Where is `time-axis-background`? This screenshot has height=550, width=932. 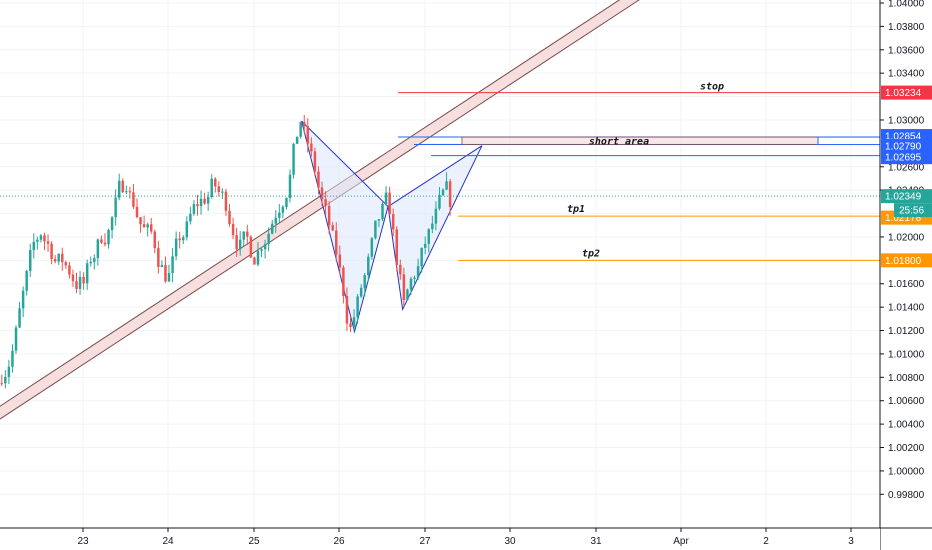 time-axis-background is located at coordinates (440, 539).